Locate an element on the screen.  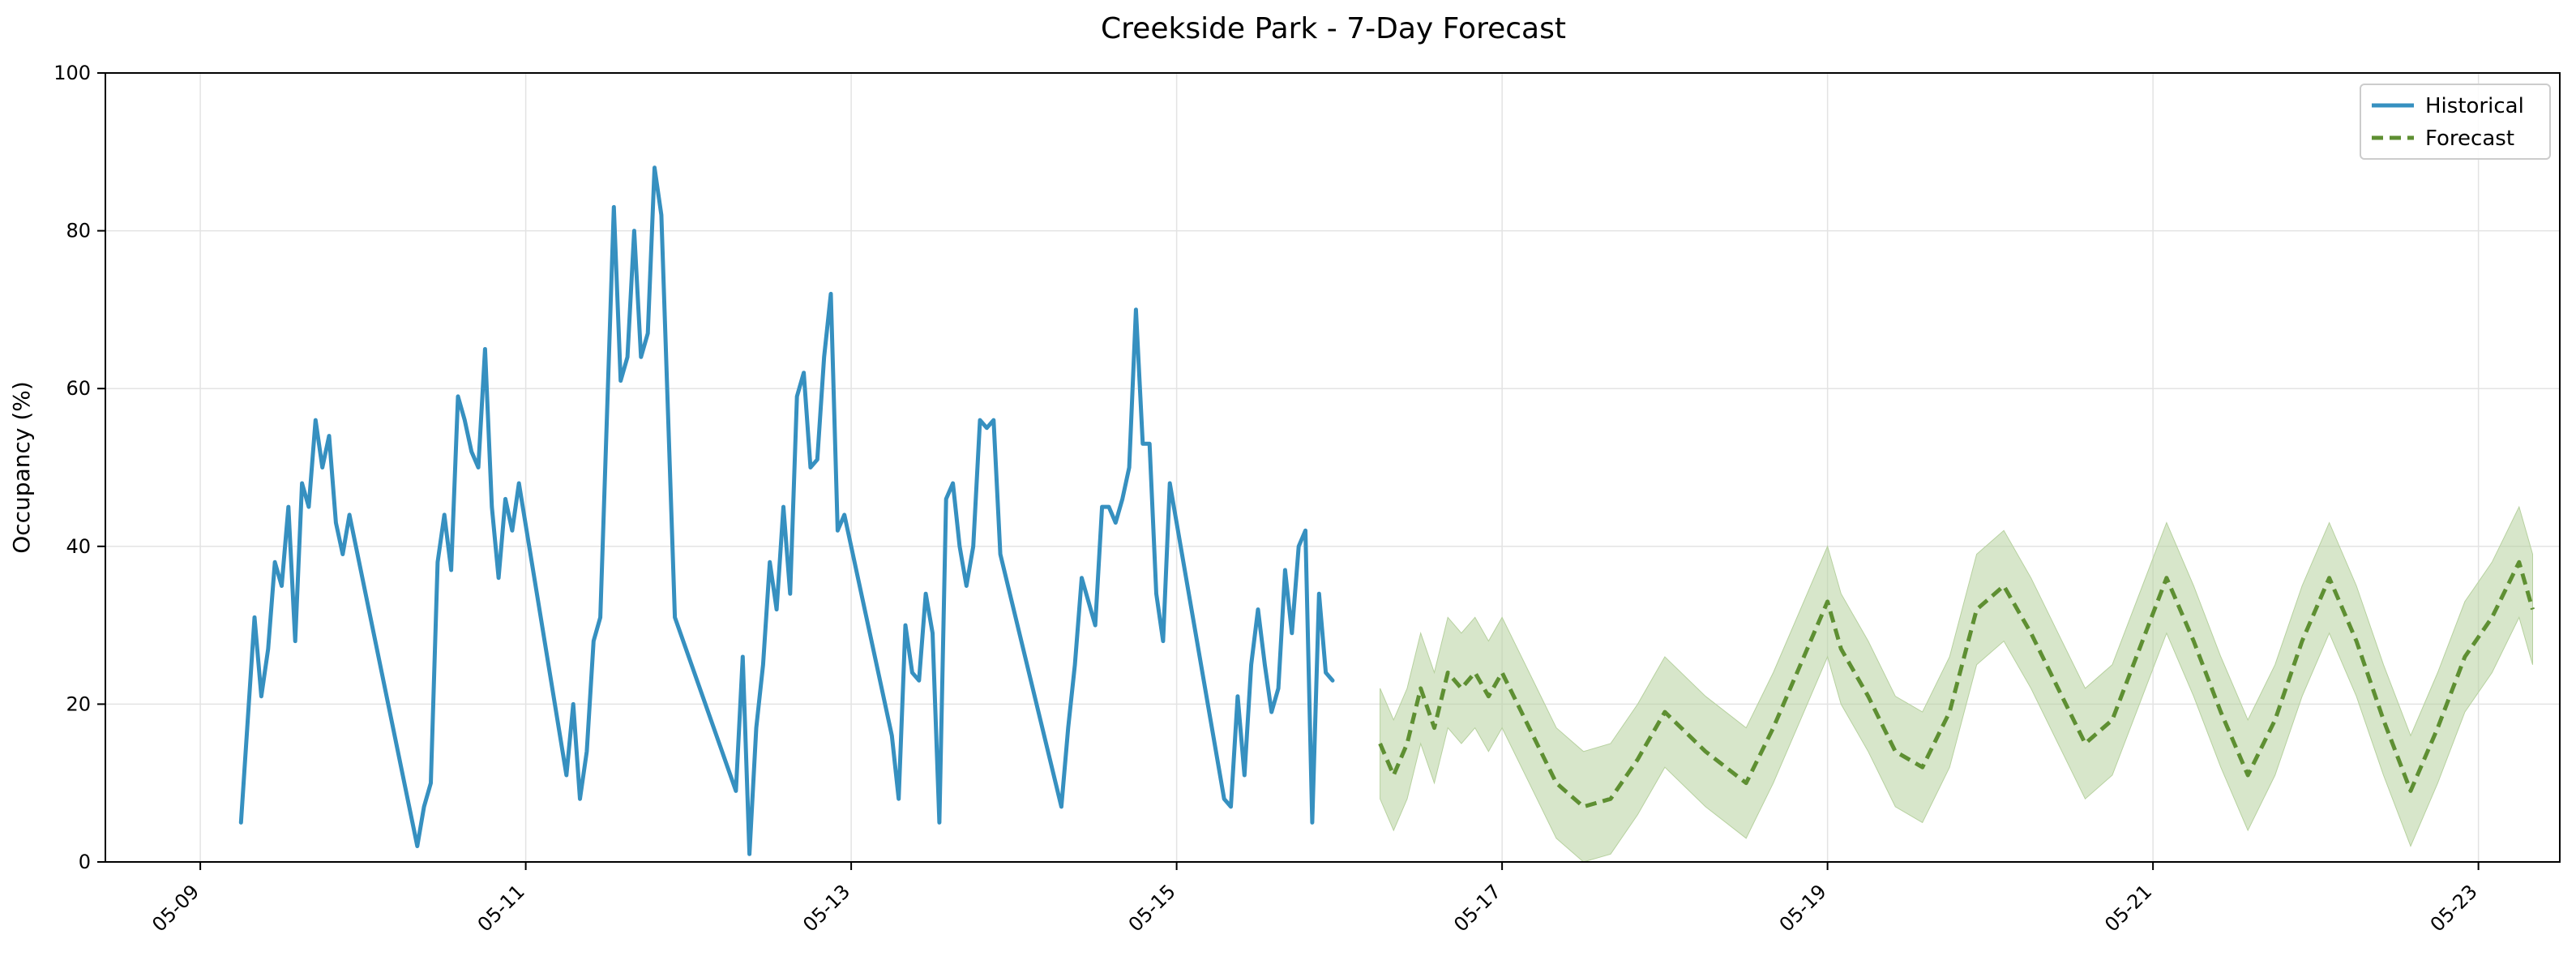
y-tick-label: 20 is located at coordinates (78, 703).